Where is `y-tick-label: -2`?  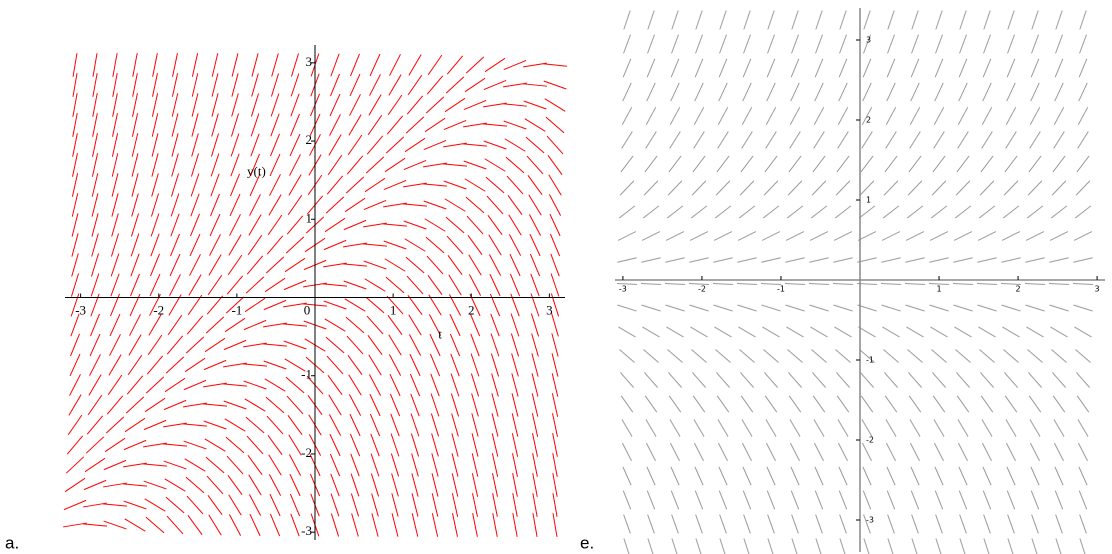 y-tick-label: -2 is located at coordinates (306, 452).